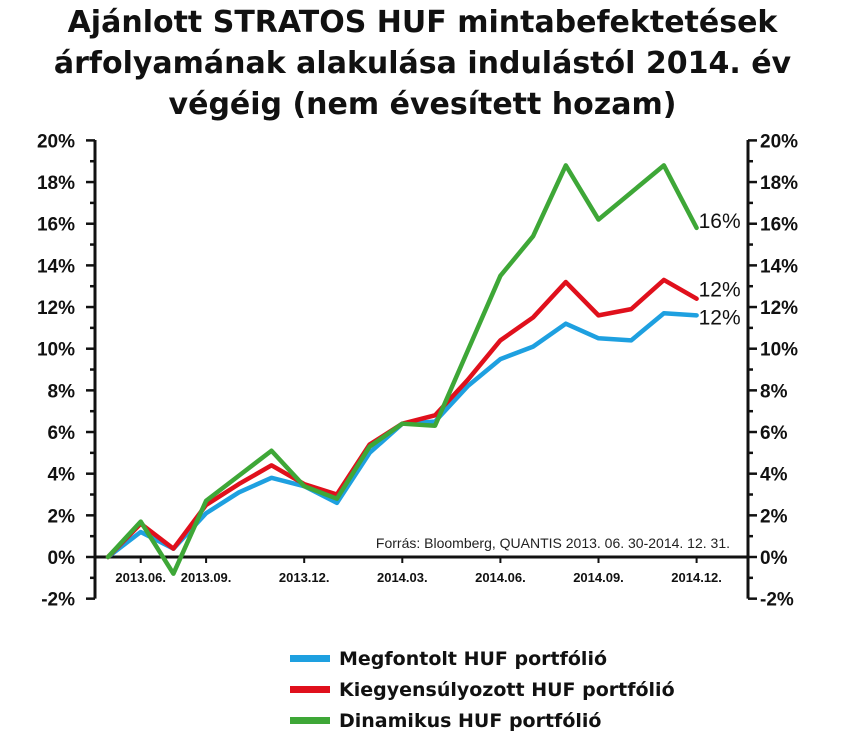 This screenshot has height=755, width=845. Describe the element at coordinates (62, 391) in the screenshot. I see `y-tick-label-left: 8%` at that location.